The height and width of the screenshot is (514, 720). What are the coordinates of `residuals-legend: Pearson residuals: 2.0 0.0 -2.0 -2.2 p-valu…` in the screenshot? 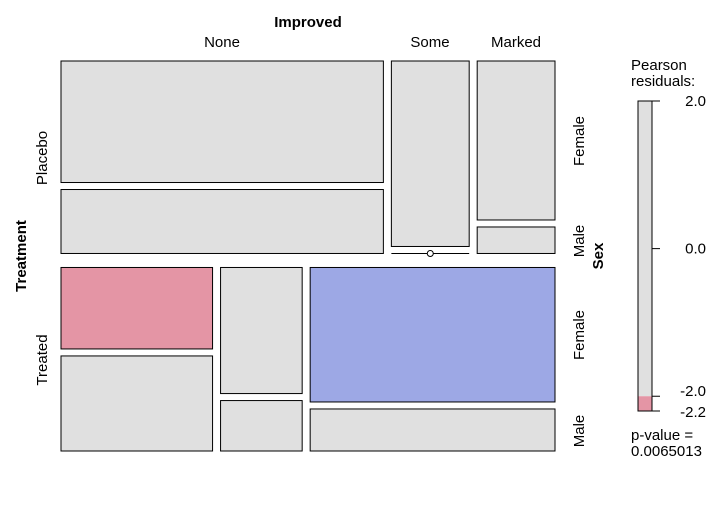 It's located at (668, 258).